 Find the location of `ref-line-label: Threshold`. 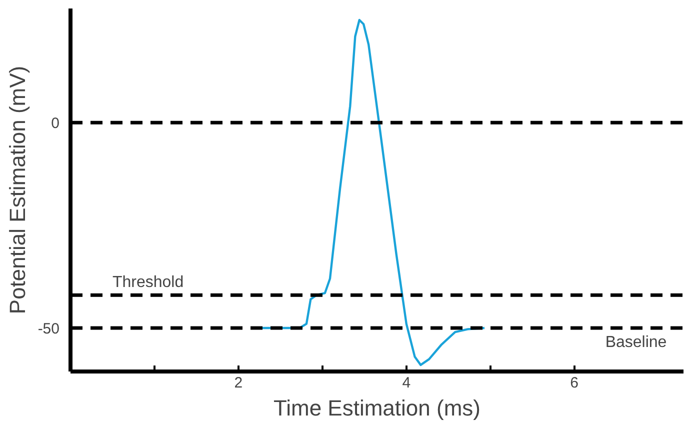

ref-line-label: Threshold is located at coordinates (148, 283).